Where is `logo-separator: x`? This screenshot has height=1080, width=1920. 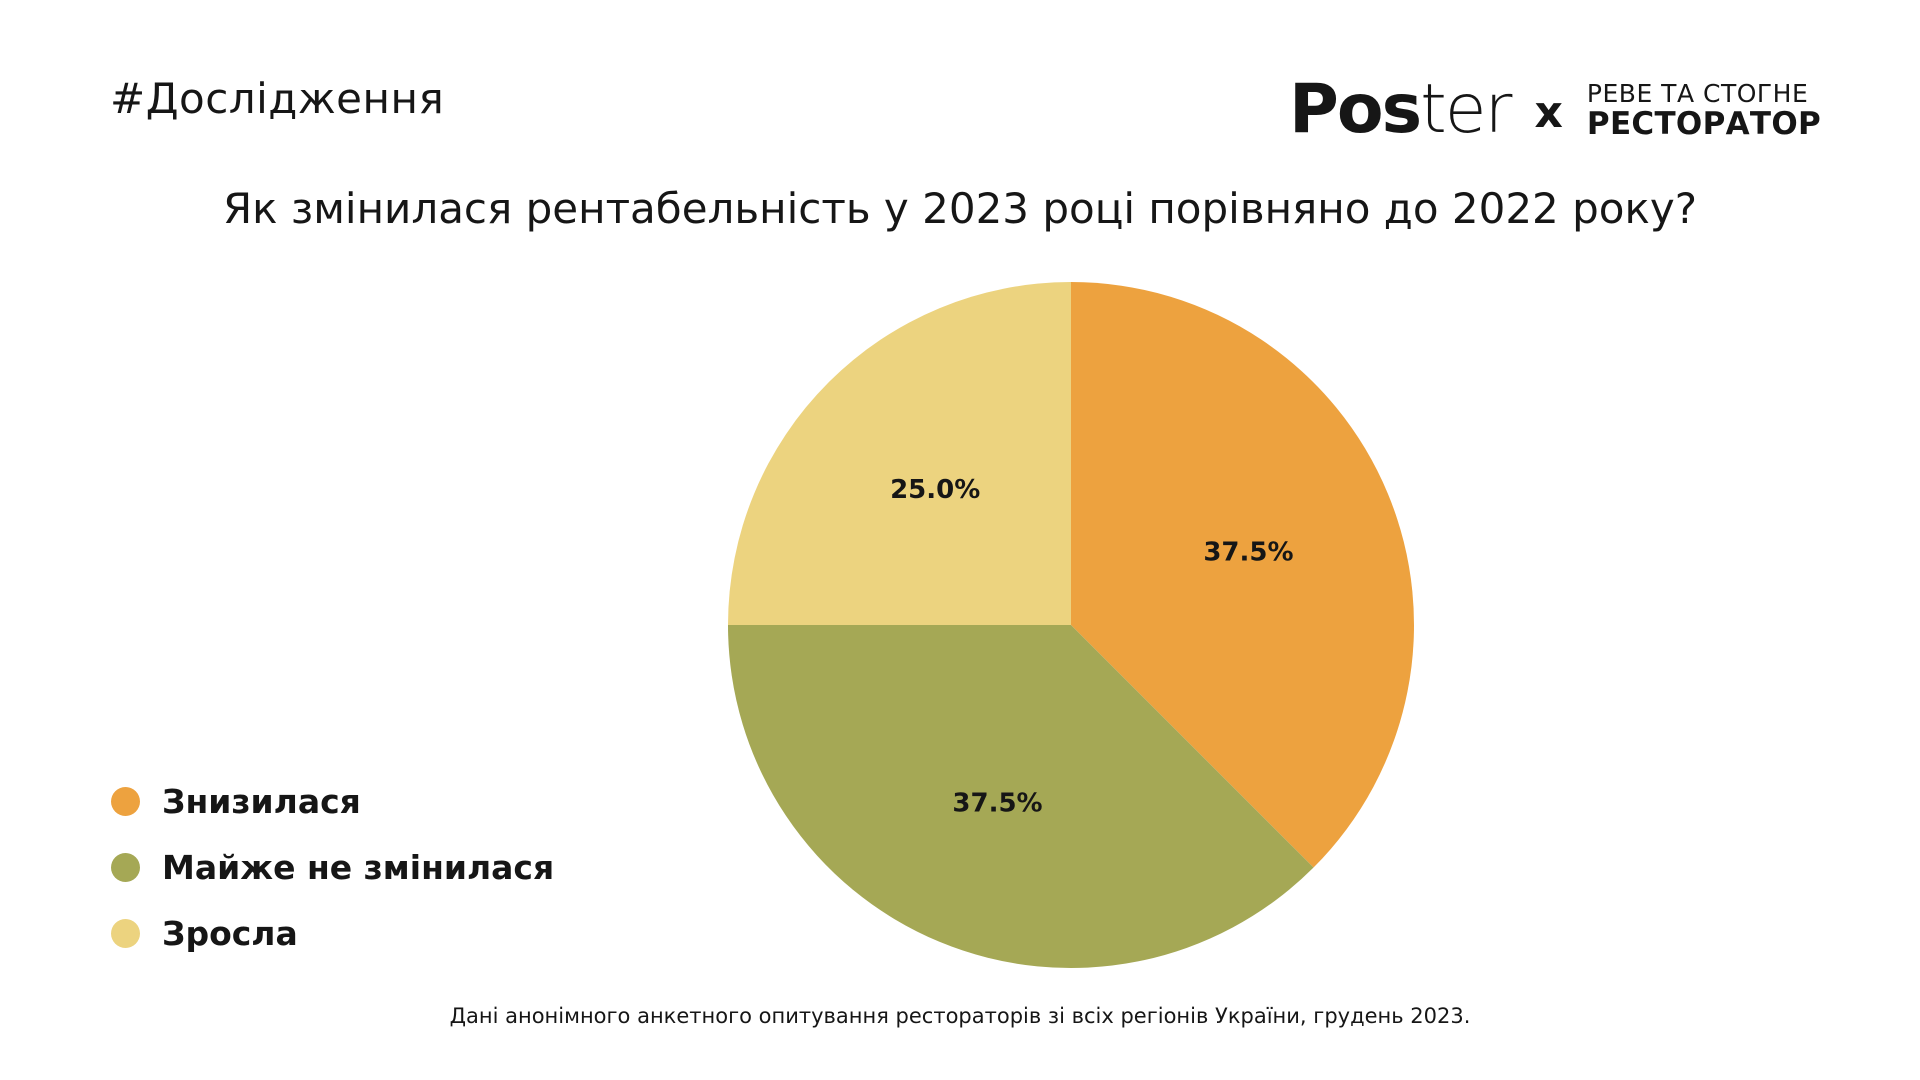
logo-separator: x is located at coordinates (1548, 112).